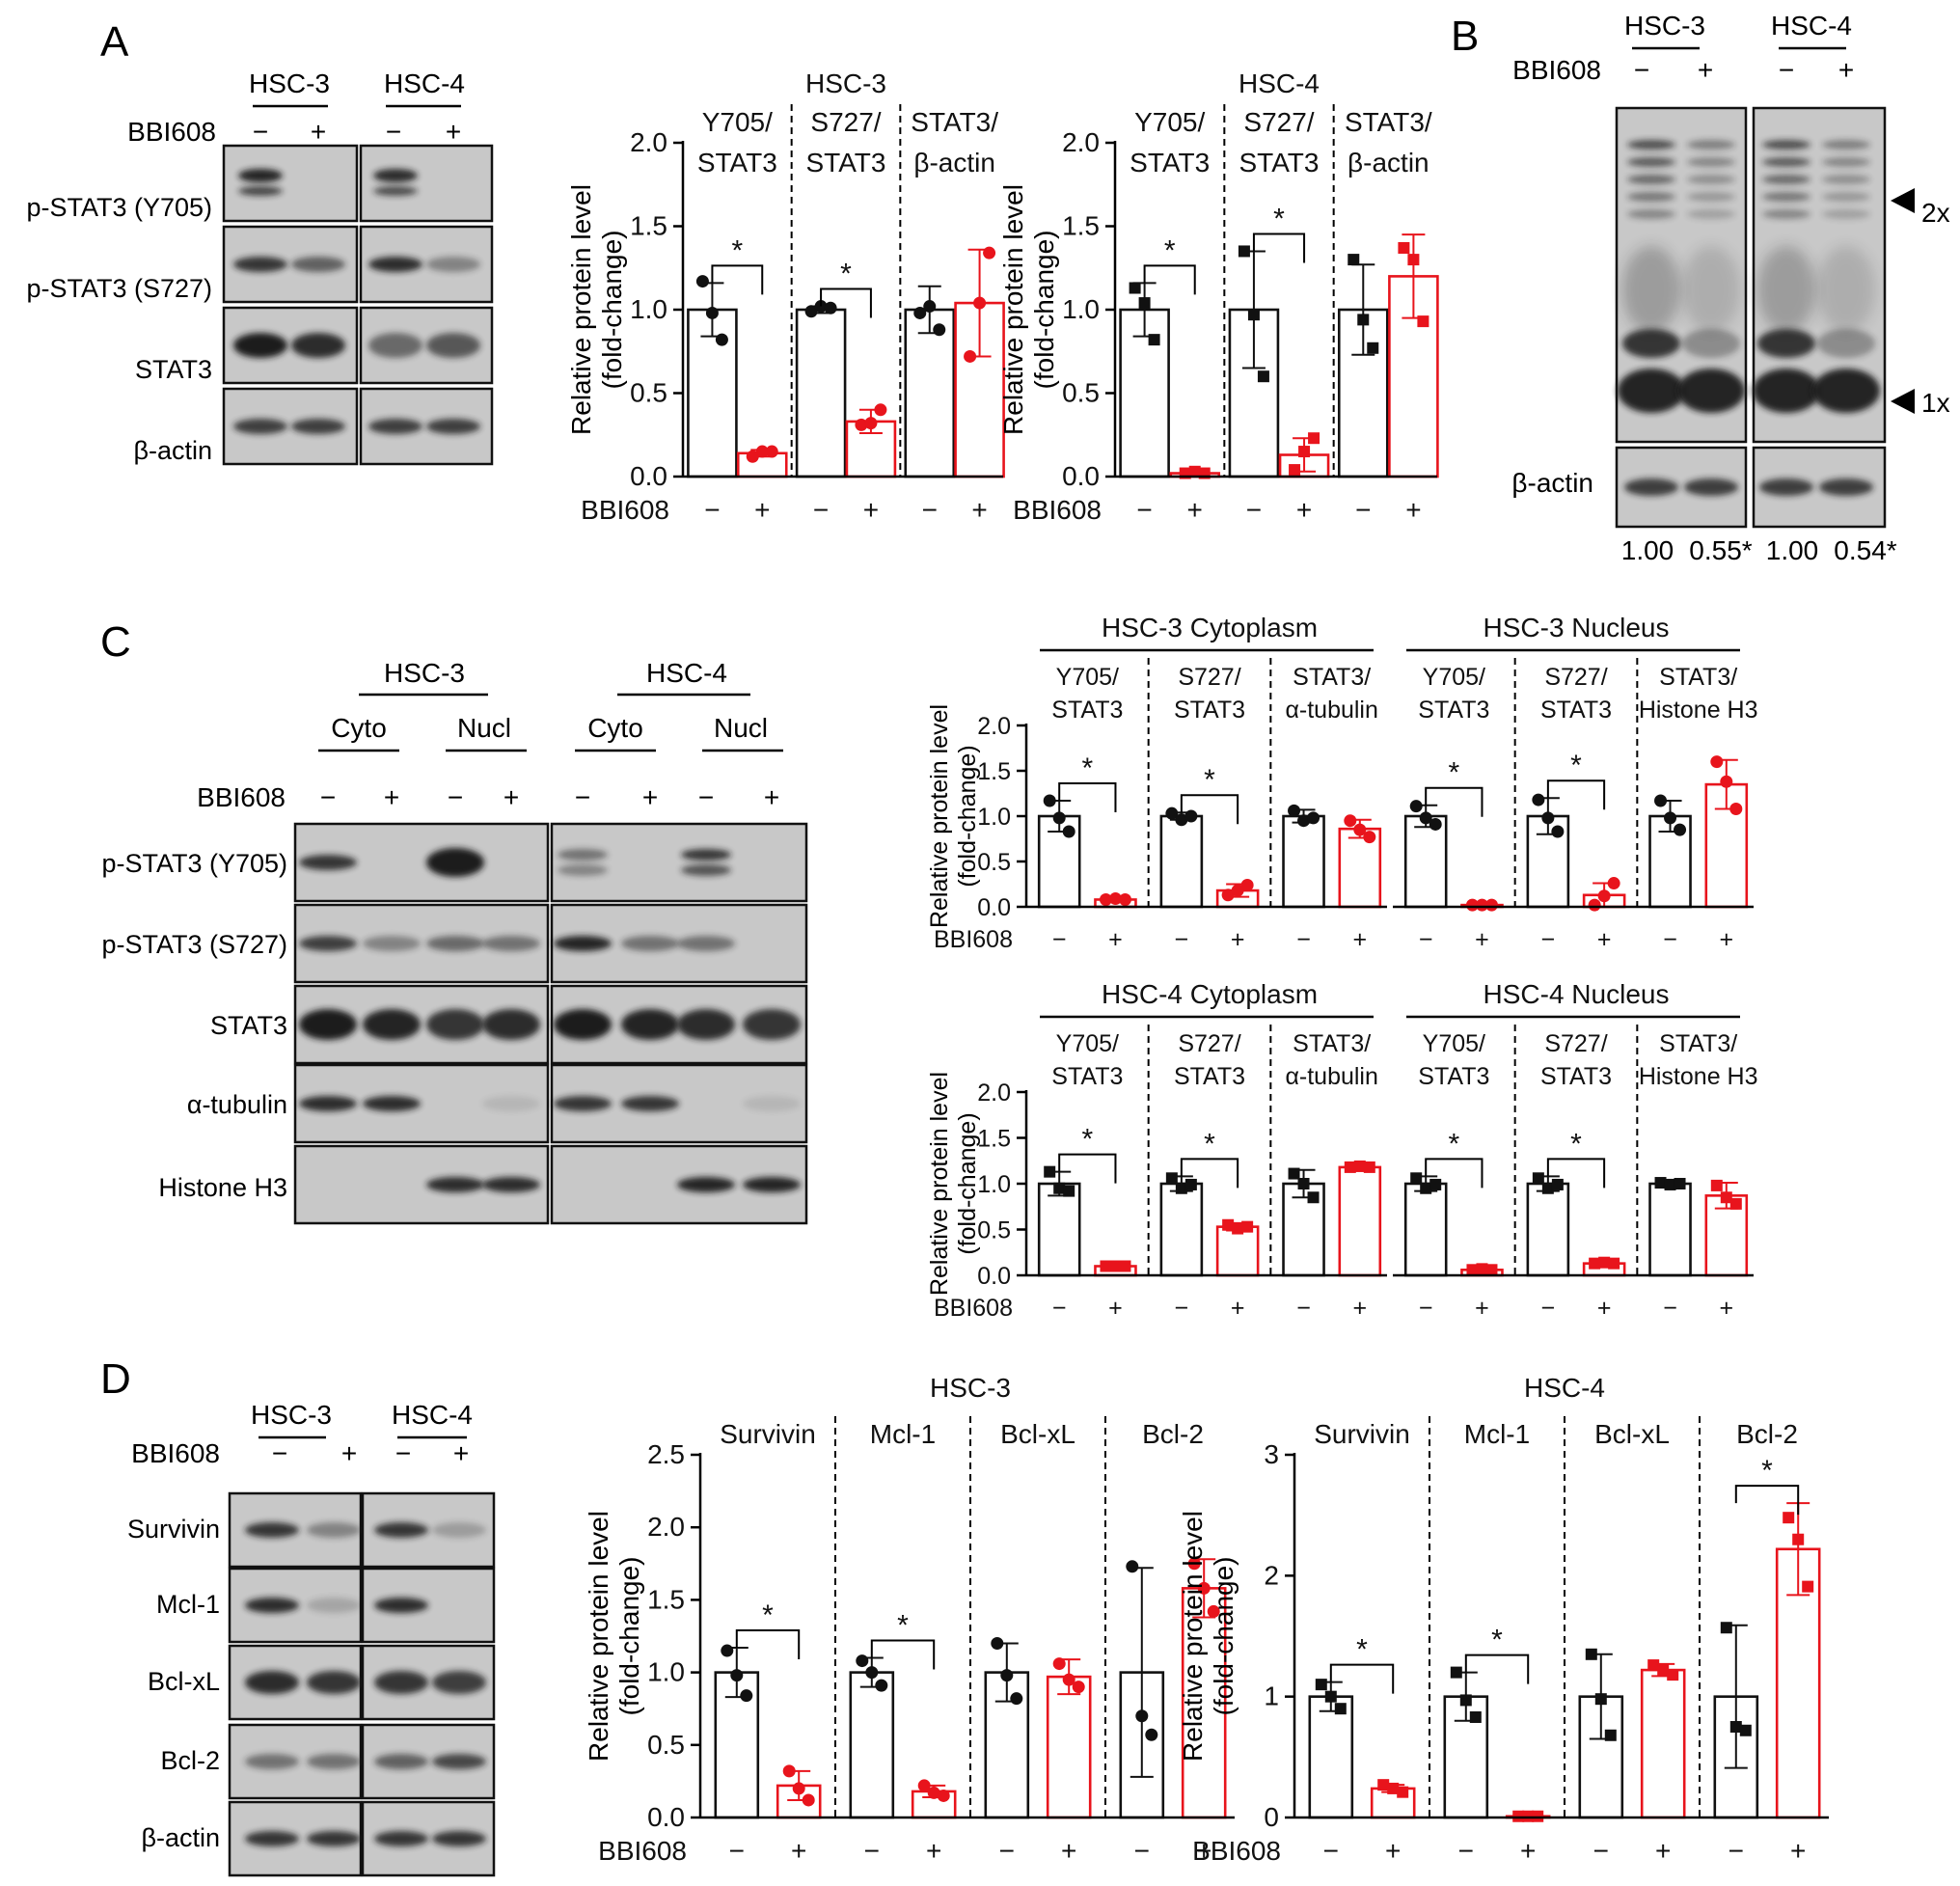 This screenshot has height=1886, width=1960. What do you see at coordinates (1087, 1043) in the screenshot?
I see `group-label: Y705/` at bounding box center [1087, 1043].